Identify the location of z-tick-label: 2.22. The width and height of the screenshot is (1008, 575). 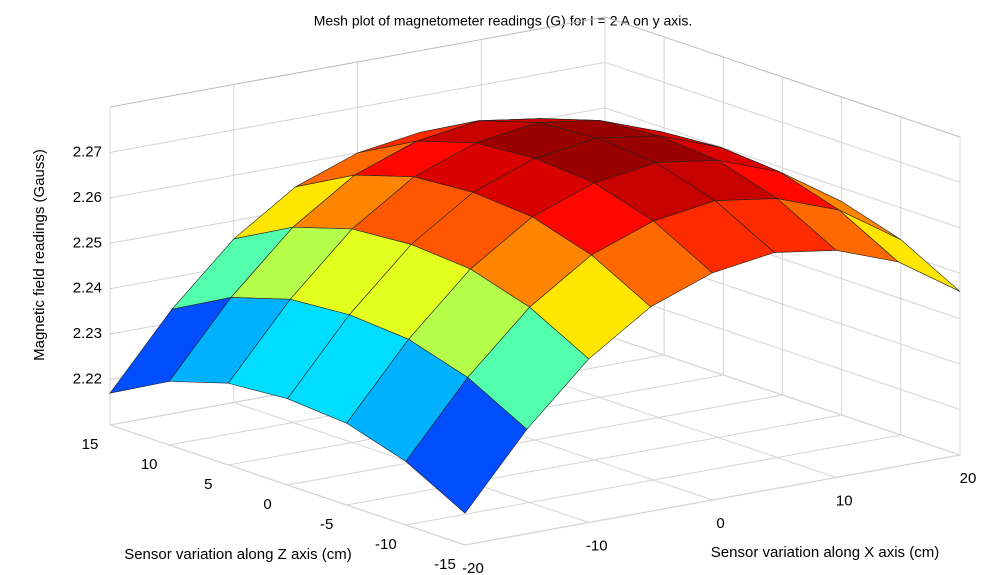
(87, 379).